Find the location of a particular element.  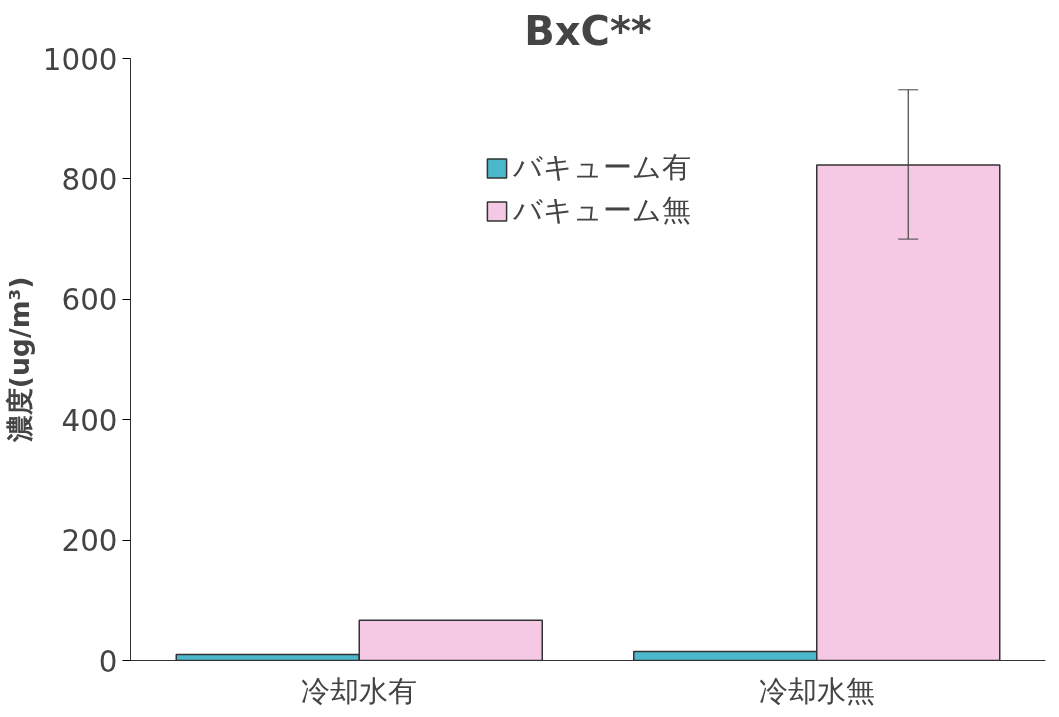

x-tick-label: 冷却水有 is located at coordinates (359, 690).